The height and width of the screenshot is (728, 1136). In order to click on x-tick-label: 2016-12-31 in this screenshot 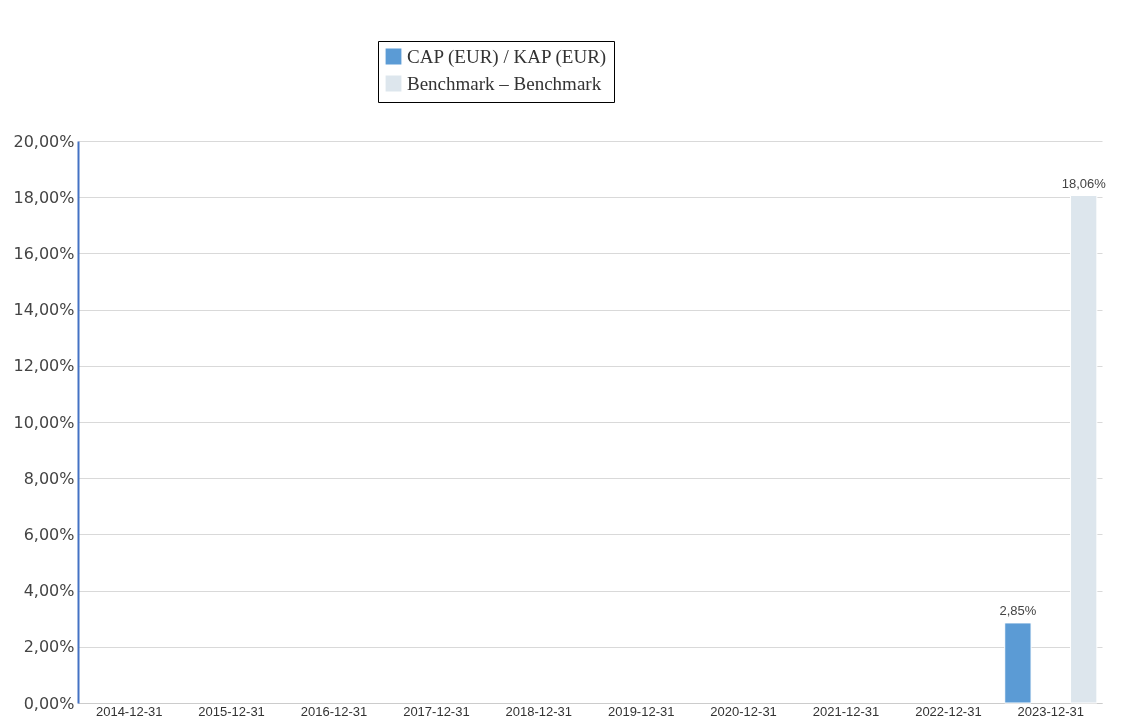, I will do `click(334, 711)`.